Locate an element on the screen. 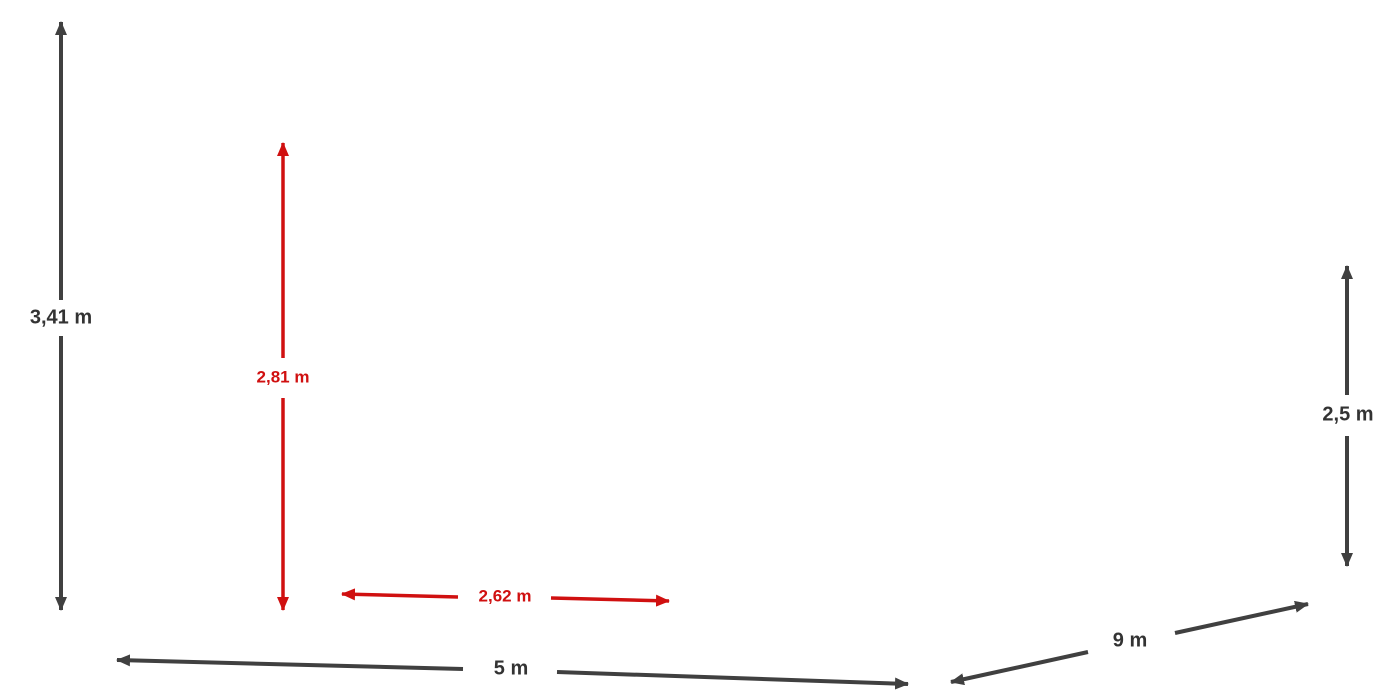 Image resolution: width=1400 pixels, height=700 pixels. dimension-arrow: 9 m is located at coordinates (1129, 643).